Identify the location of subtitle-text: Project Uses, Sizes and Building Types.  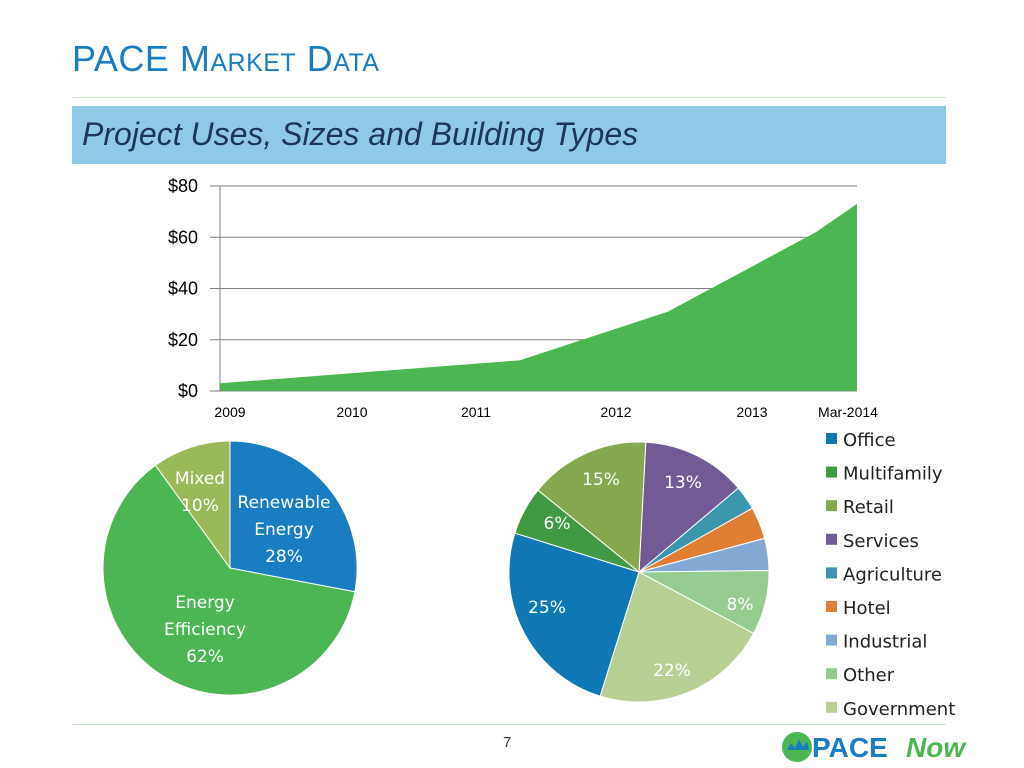
(360, 134).